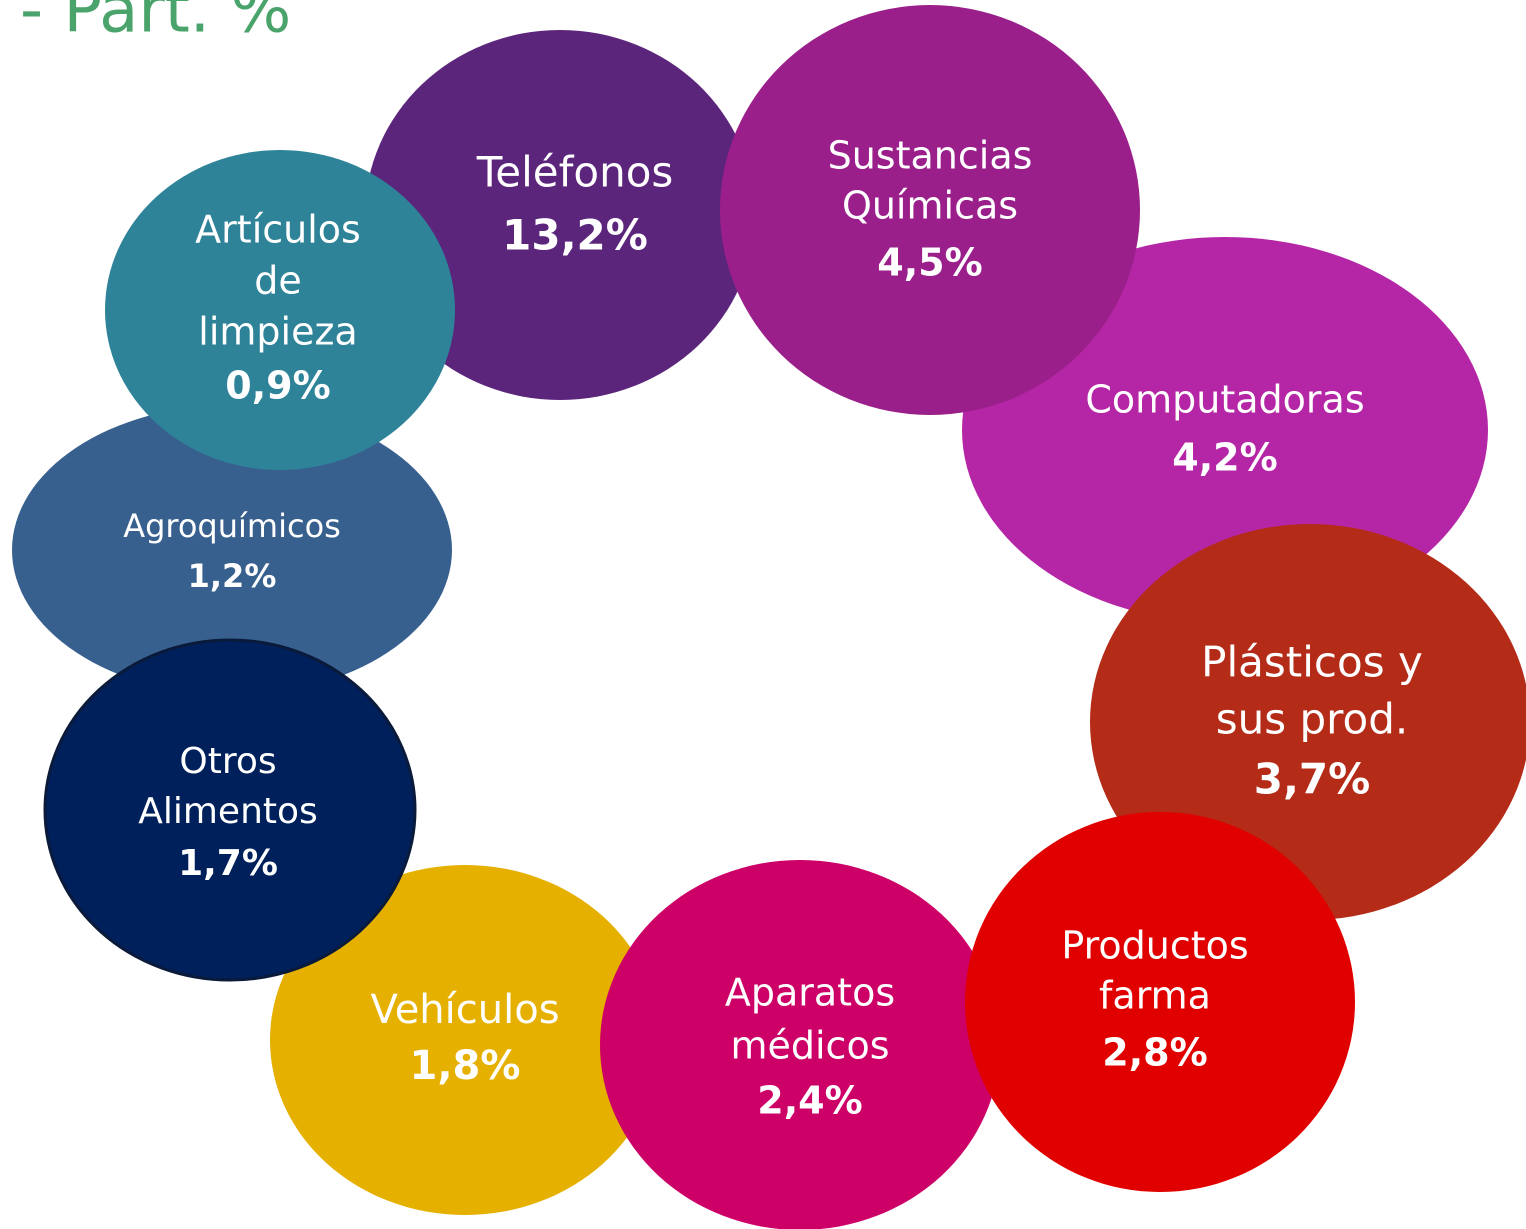 This screenshot has width=1526, height=1229. What do you see at coordinates (809, 1101) in the screenshot?
I see `bubble-value: 2,4%` at bounding box center [809, 1101].